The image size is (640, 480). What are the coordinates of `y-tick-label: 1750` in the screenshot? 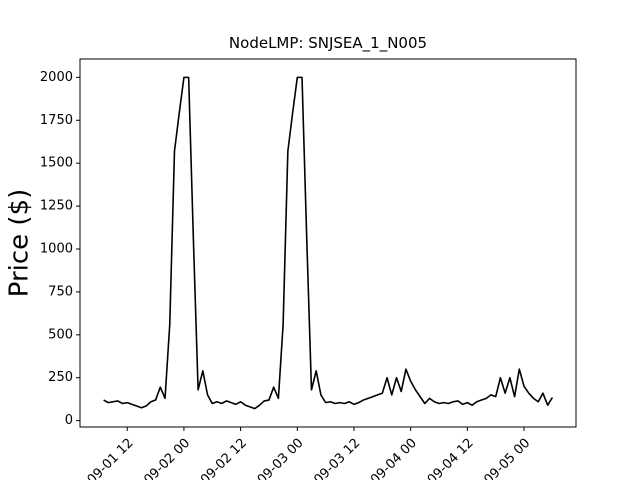 It's located at (56, 120).